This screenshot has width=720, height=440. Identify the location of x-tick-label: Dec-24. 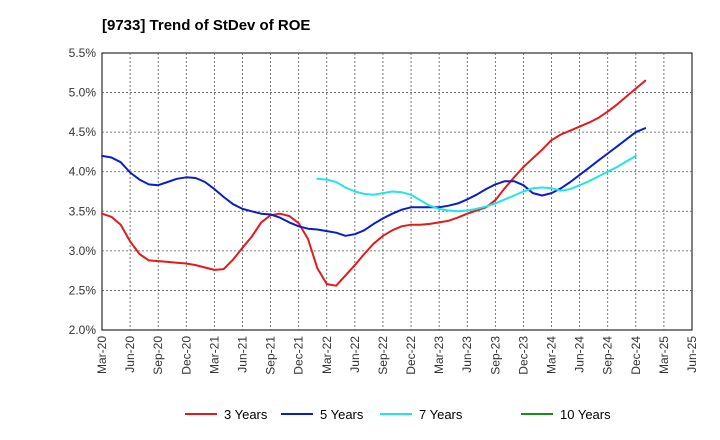
(636, 355).